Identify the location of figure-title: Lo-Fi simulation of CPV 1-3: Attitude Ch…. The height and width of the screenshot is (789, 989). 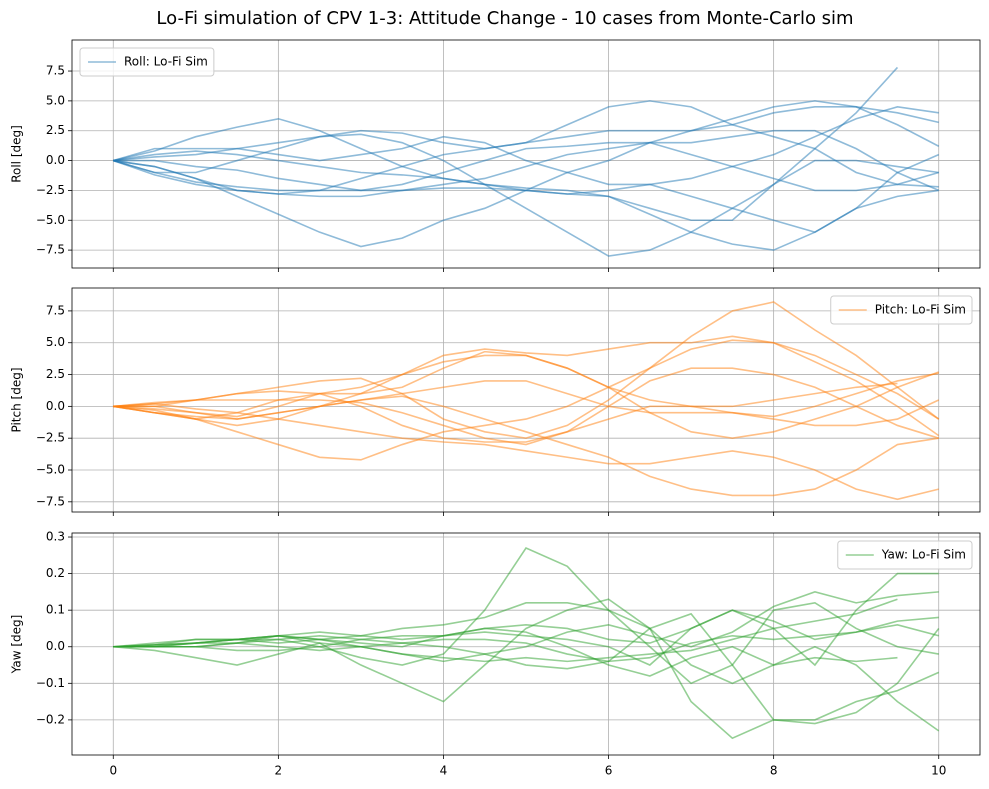
(504, 18).